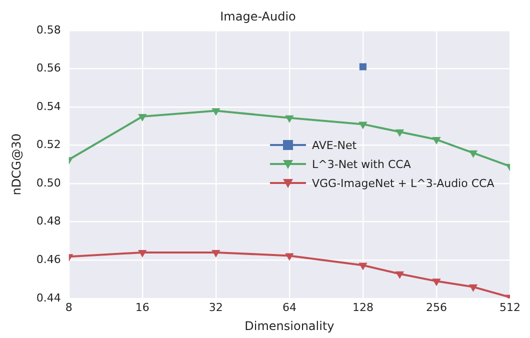 This screenshot has width=530, height=338. What do you see at coordinates (258, 16) in the screenshot?
I see `chart-title: Image-Audio` at bounding box center [258, 16].